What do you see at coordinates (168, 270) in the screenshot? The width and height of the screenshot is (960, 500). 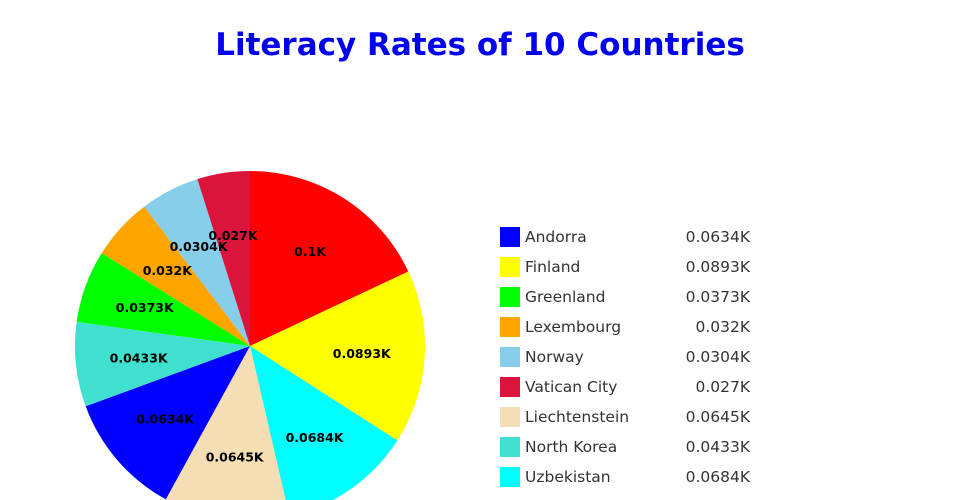 I see `pie-slice-label-7: 0.032K` at bounding box center [168, 270].